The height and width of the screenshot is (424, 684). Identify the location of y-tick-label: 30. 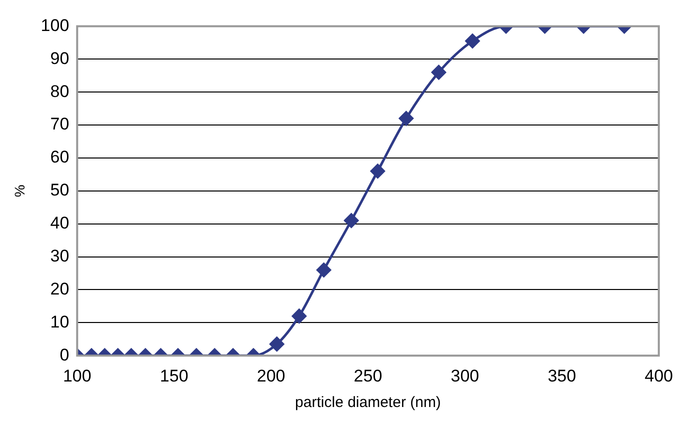
(60, 256).